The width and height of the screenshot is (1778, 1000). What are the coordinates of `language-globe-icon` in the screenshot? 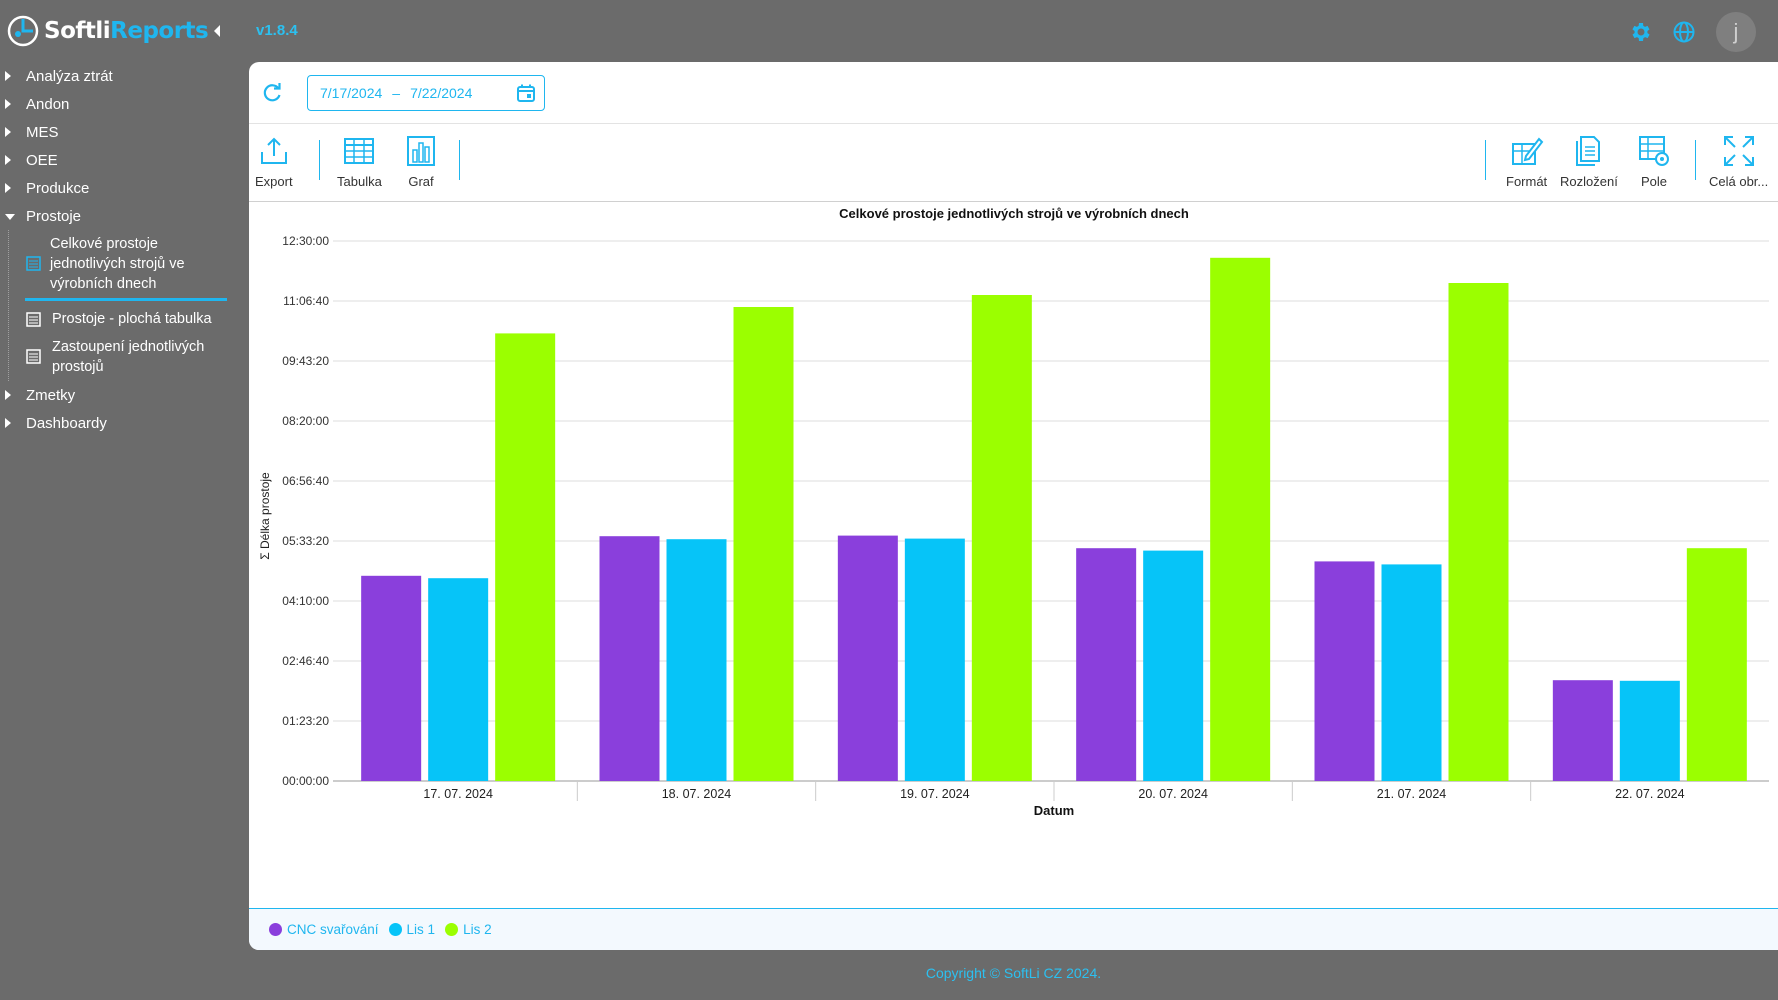 It's located at (1684, 32).